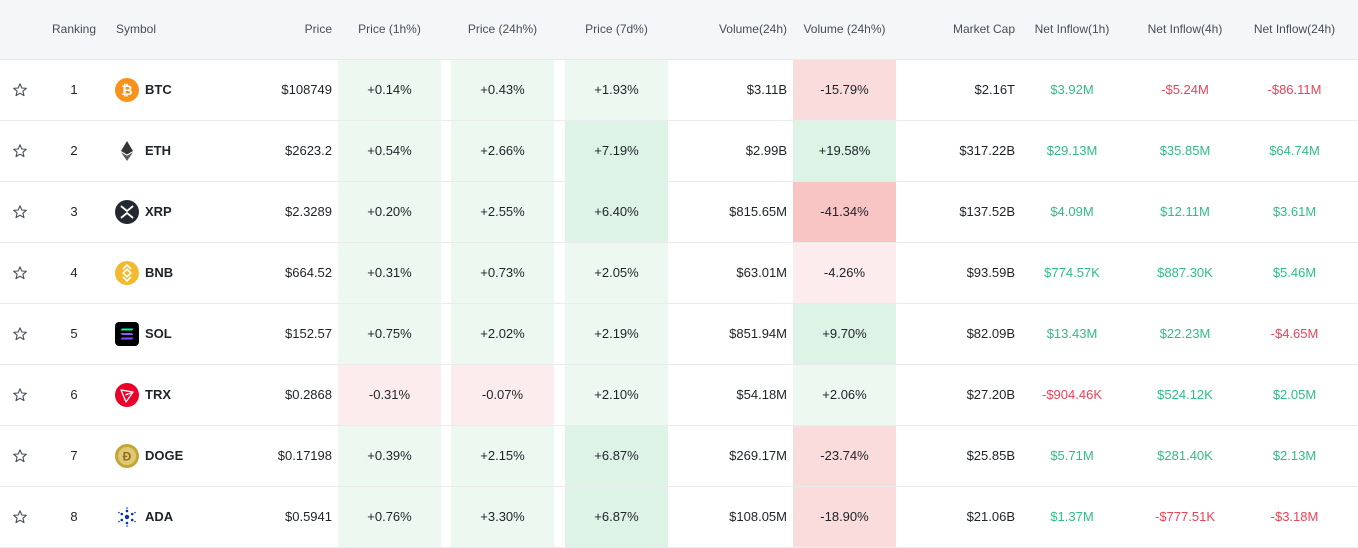  What do you see at coordinates (136, 29) in the screenshot?
I see `col-symbol: Symbol` at bounding box center [136, 29].